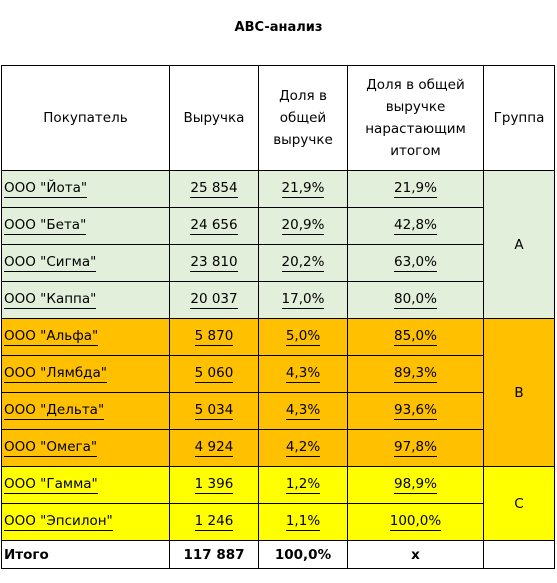  I want to click on buyer-cell: ООО "Йота", so click(85, 189).